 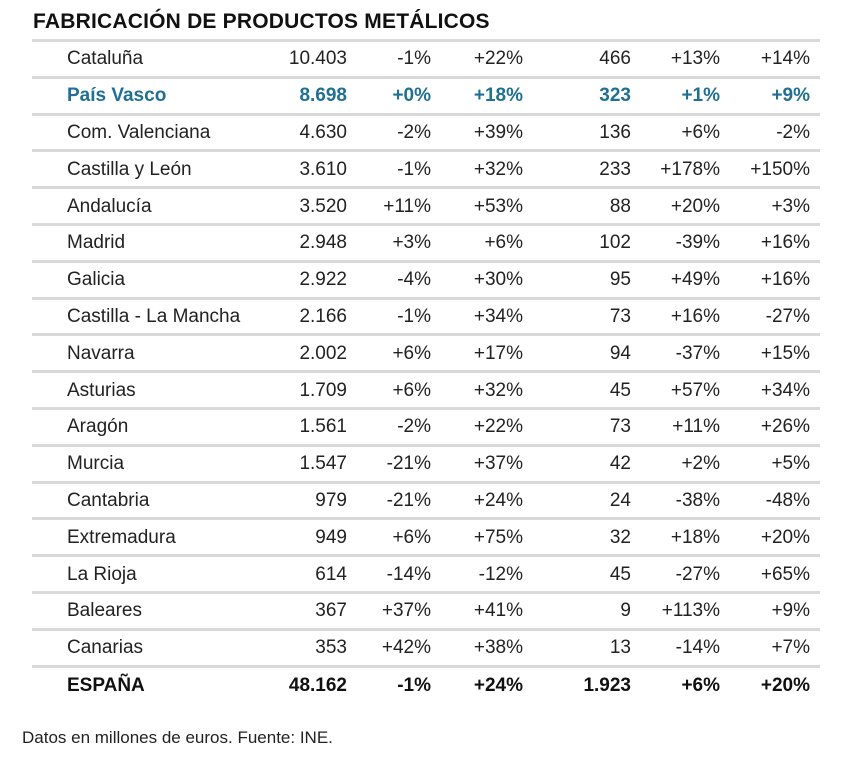 I want to click on value-cell: 3.610, so click(x=313, y=170).